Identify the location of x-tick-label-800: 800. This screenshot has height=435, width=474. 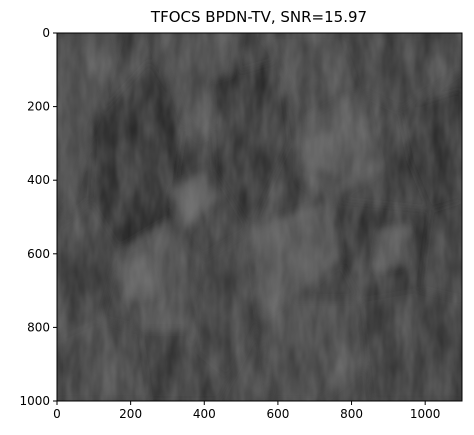
(351, 414).